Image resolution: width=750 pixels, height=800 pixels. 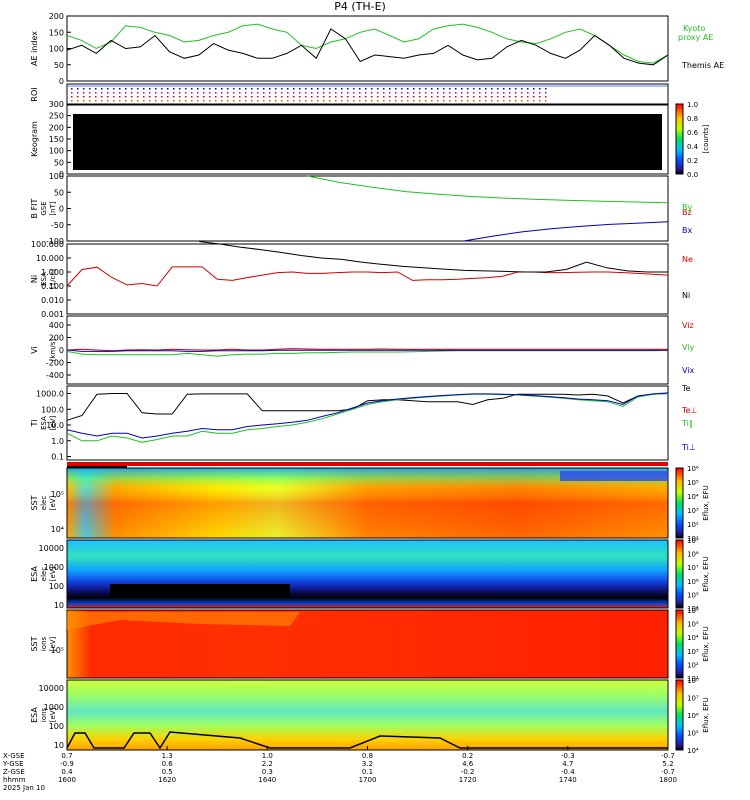 I want to click on esa_i-colorbar-tick: 10⁴, so click(x=693, y=751).